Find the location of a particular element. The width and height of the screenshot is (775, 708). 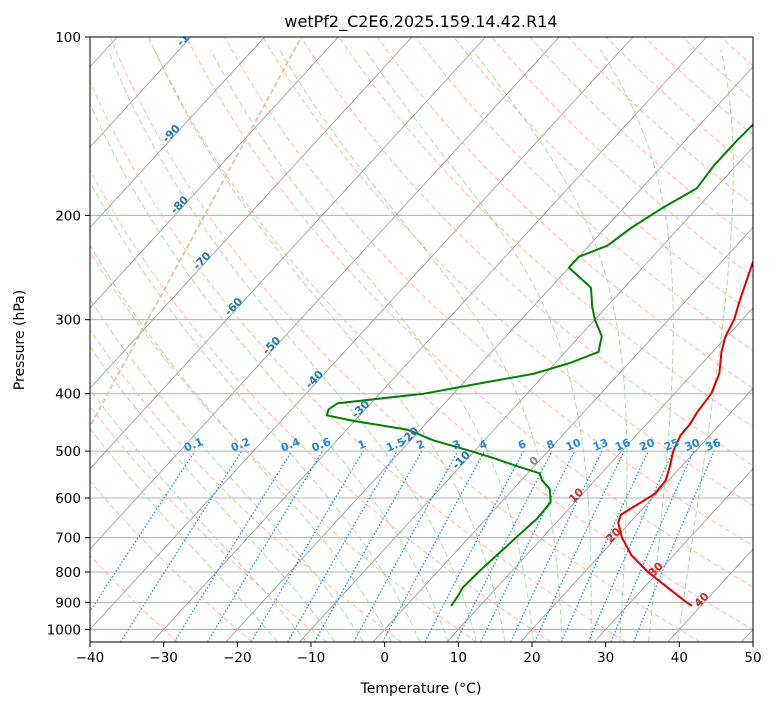

x-tick-label: 50 is located at coordinates (752, 658).